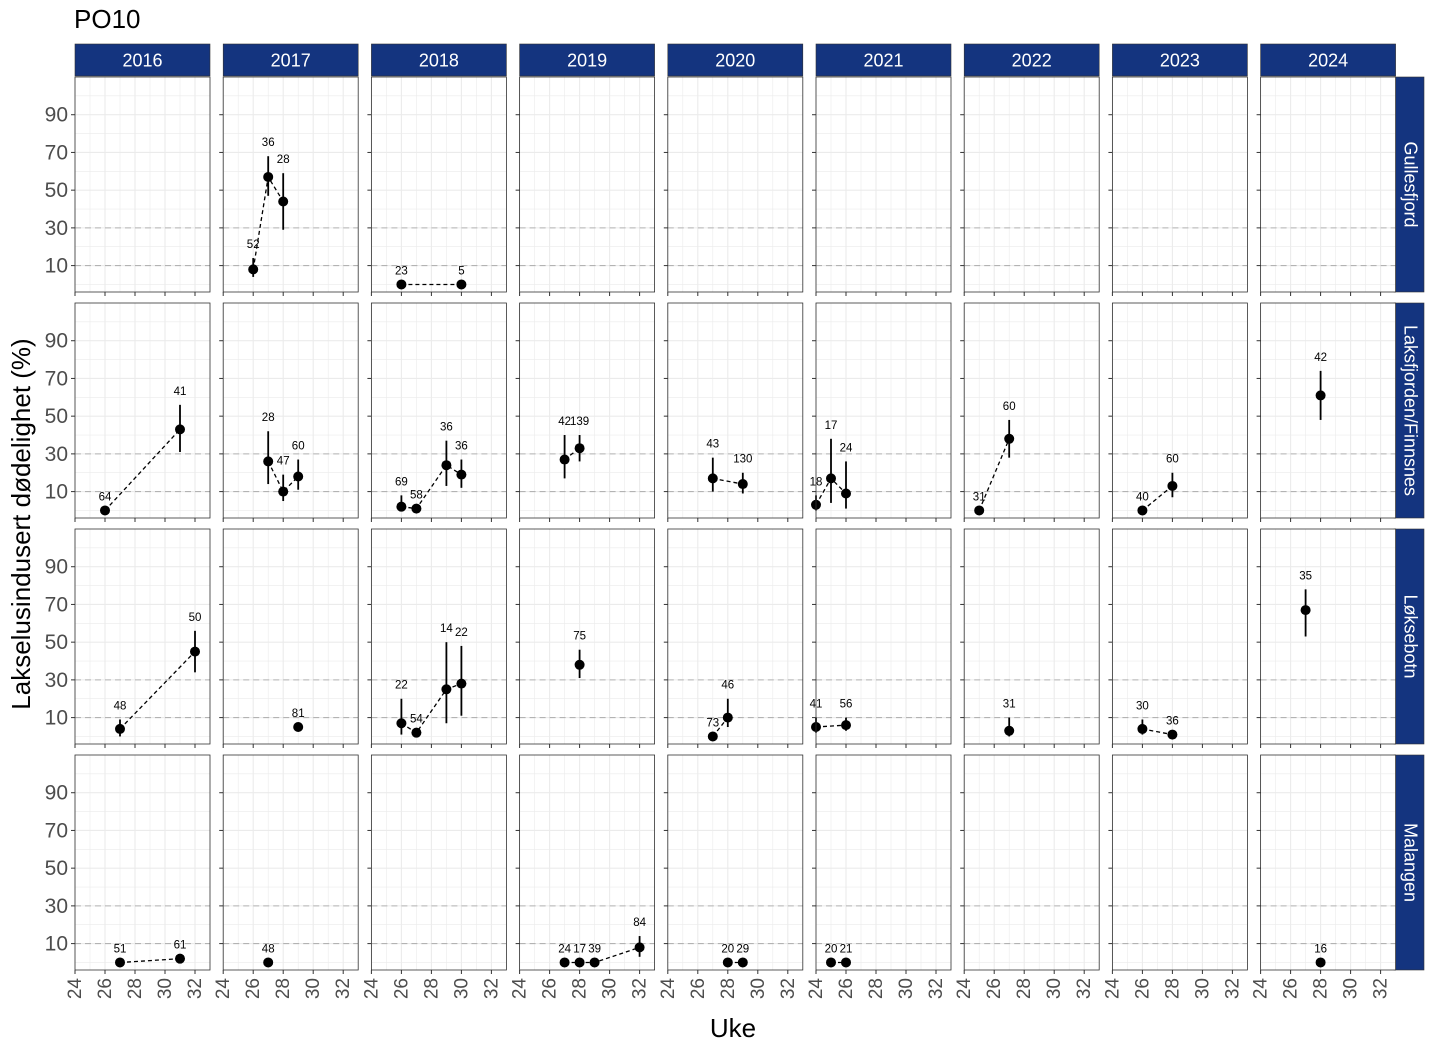  I want to click on data-label: 28, so click(268, 418).